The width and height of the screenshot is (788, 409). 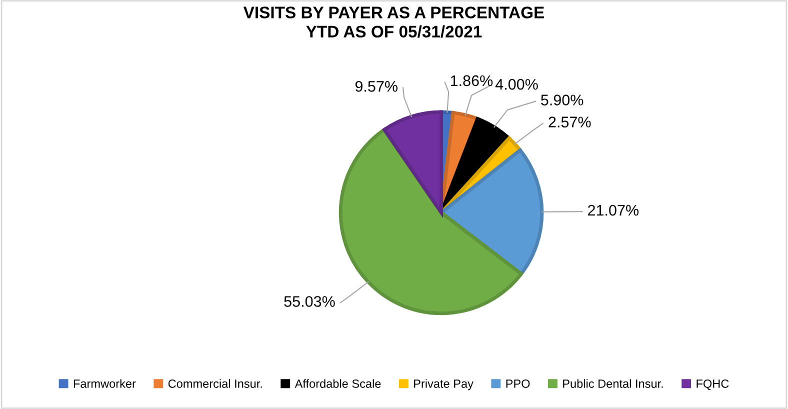 I want to click on legend-label: Commercial Insur., so click(x=215, y=383).